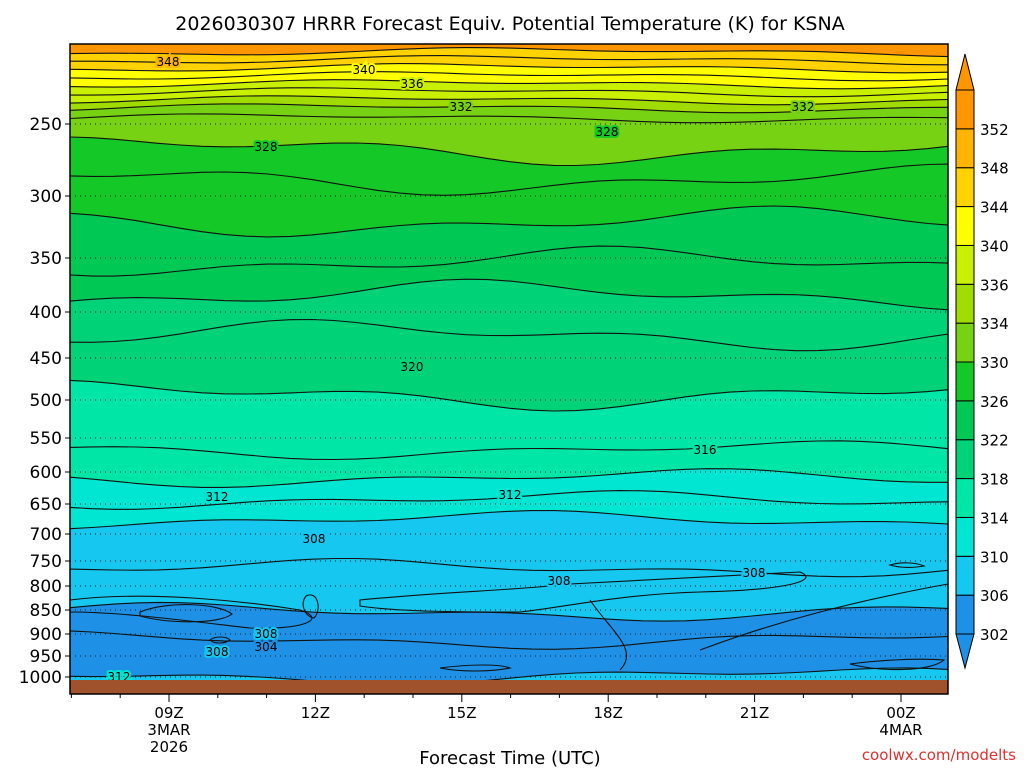  What do you see at coordinates (965, 651) in the screenshot?
I see `colorbar-bottom-arrow` at bounding box center [965, 651].